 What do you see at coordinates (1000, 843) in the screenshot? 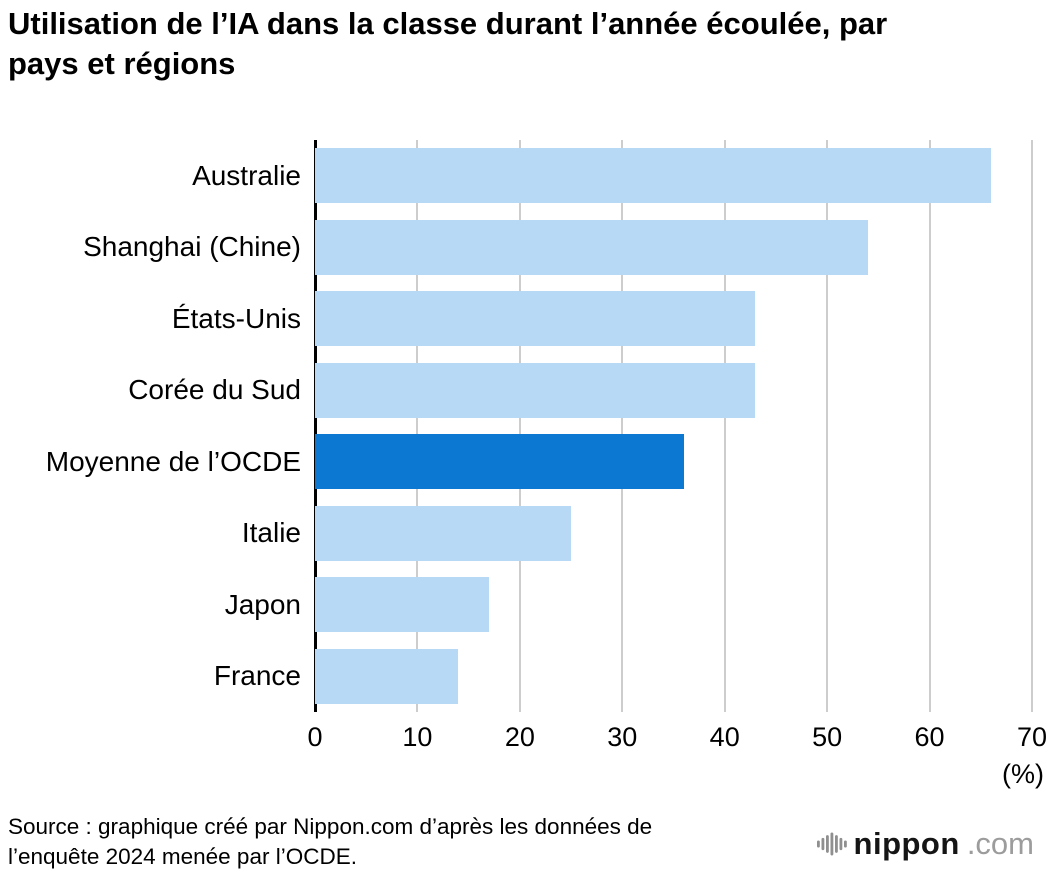
I see `brand-tld: .com` at bounding box center [1000, 843].